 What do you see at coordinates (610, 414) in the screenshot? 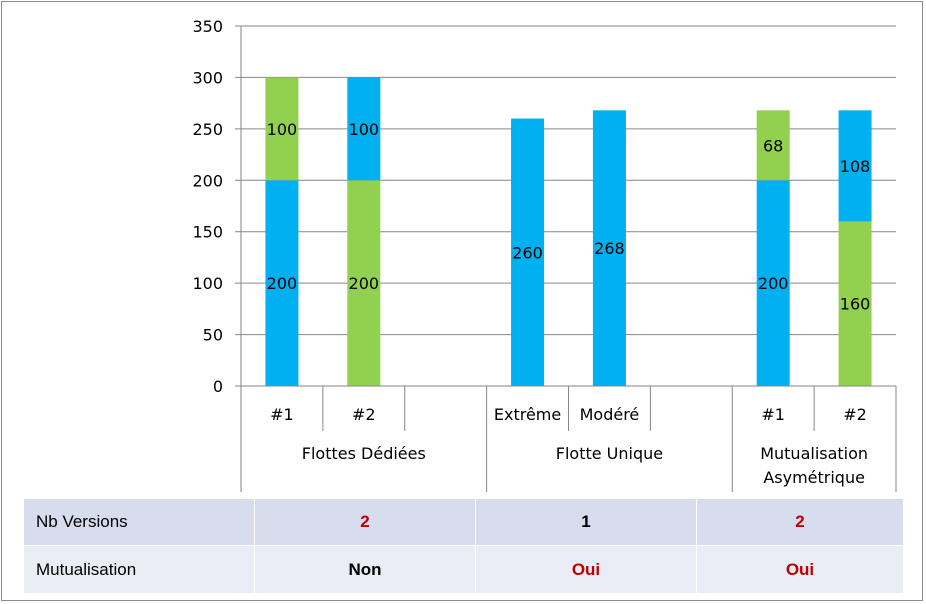
I see `category-label: Modéré` at bounding box center [610, 414].